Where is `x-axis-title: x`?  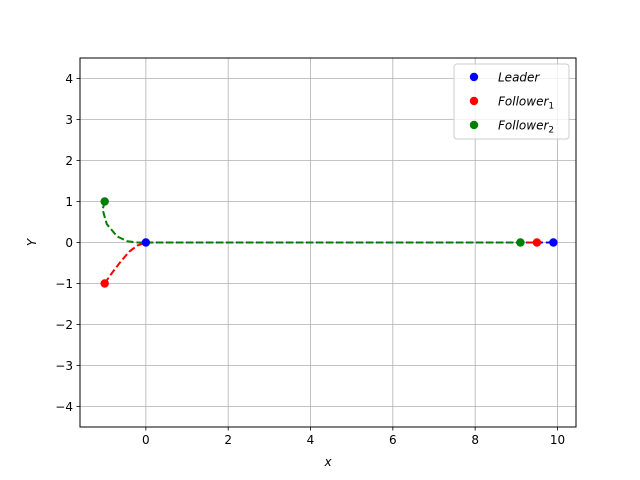 x-axis-title: x is located at coordinates (327, 462).